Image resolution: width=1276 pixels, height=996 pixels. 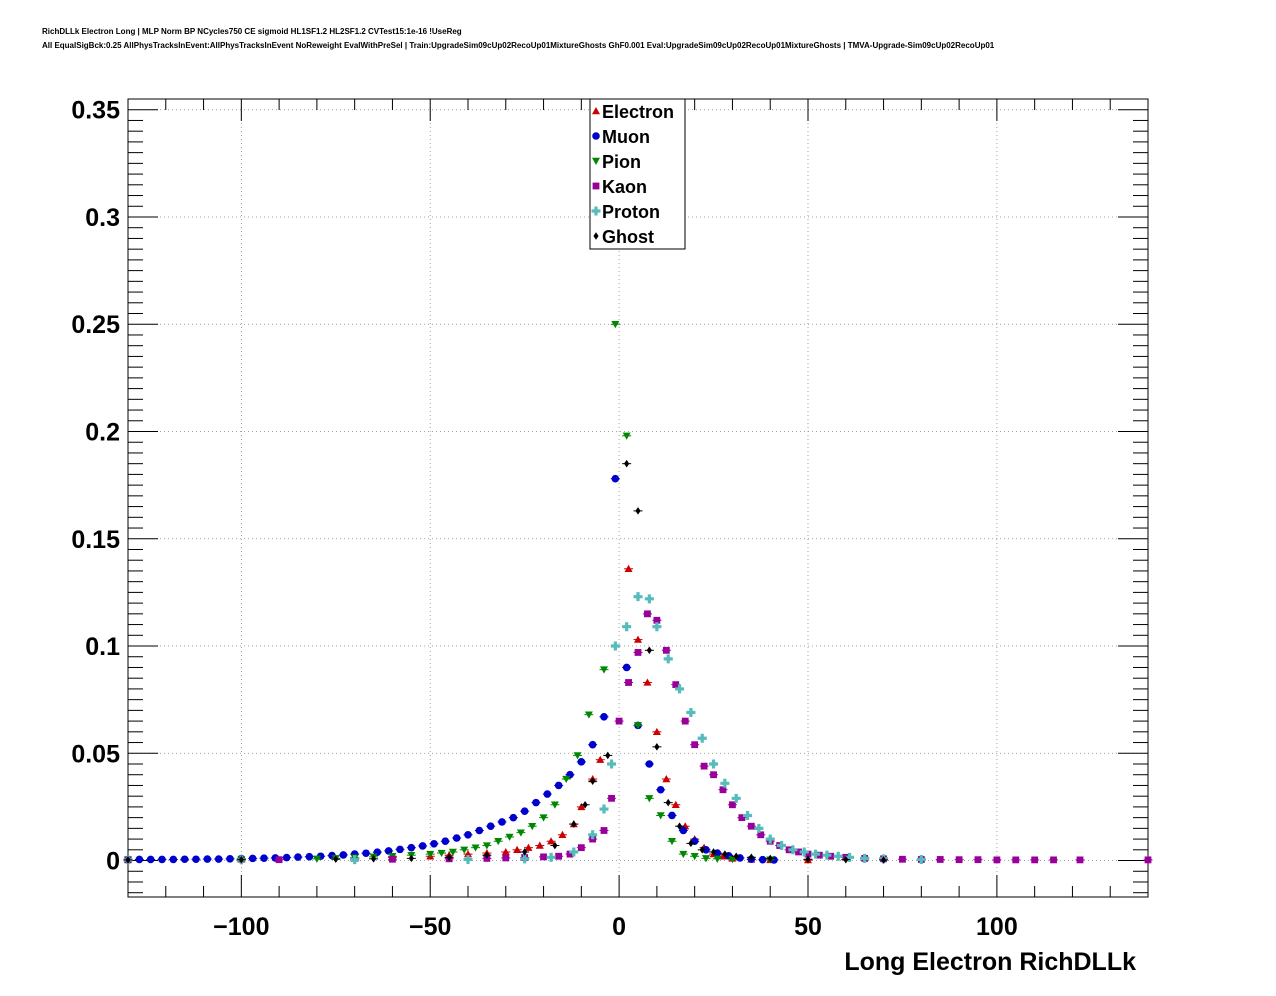 What do you see at coordinates (596, 161) in the screenshot?
I see `legend-marker-pion` at bounding box center [596, 161].